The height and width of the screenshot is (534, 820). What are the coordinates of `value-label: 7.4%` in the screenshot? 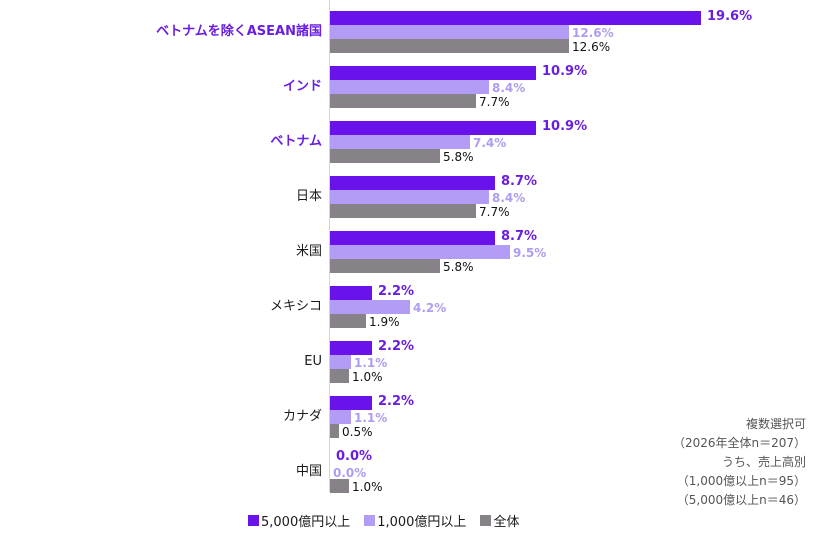 It's located at (490, 143).